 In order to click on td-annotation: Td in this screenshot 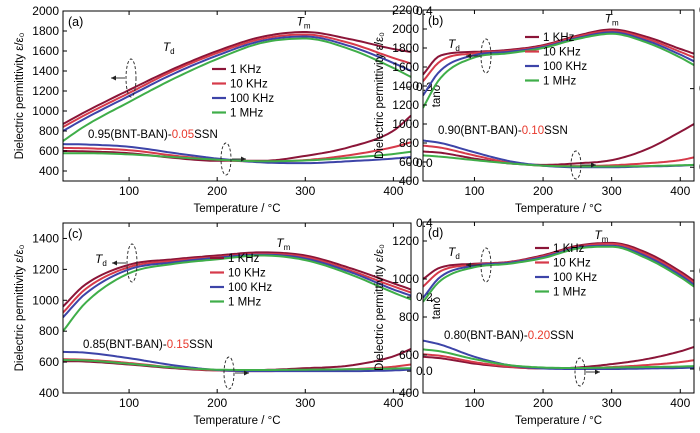, I will do `click(454, 45)`.